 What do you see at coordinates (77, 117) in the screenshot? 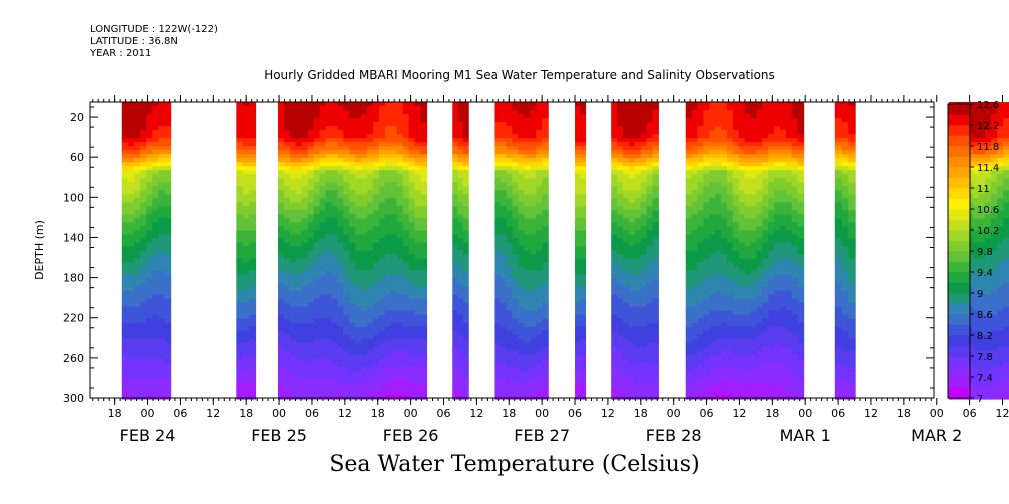
I see `y-tick-label: 20` at bounding box center [77, 117].